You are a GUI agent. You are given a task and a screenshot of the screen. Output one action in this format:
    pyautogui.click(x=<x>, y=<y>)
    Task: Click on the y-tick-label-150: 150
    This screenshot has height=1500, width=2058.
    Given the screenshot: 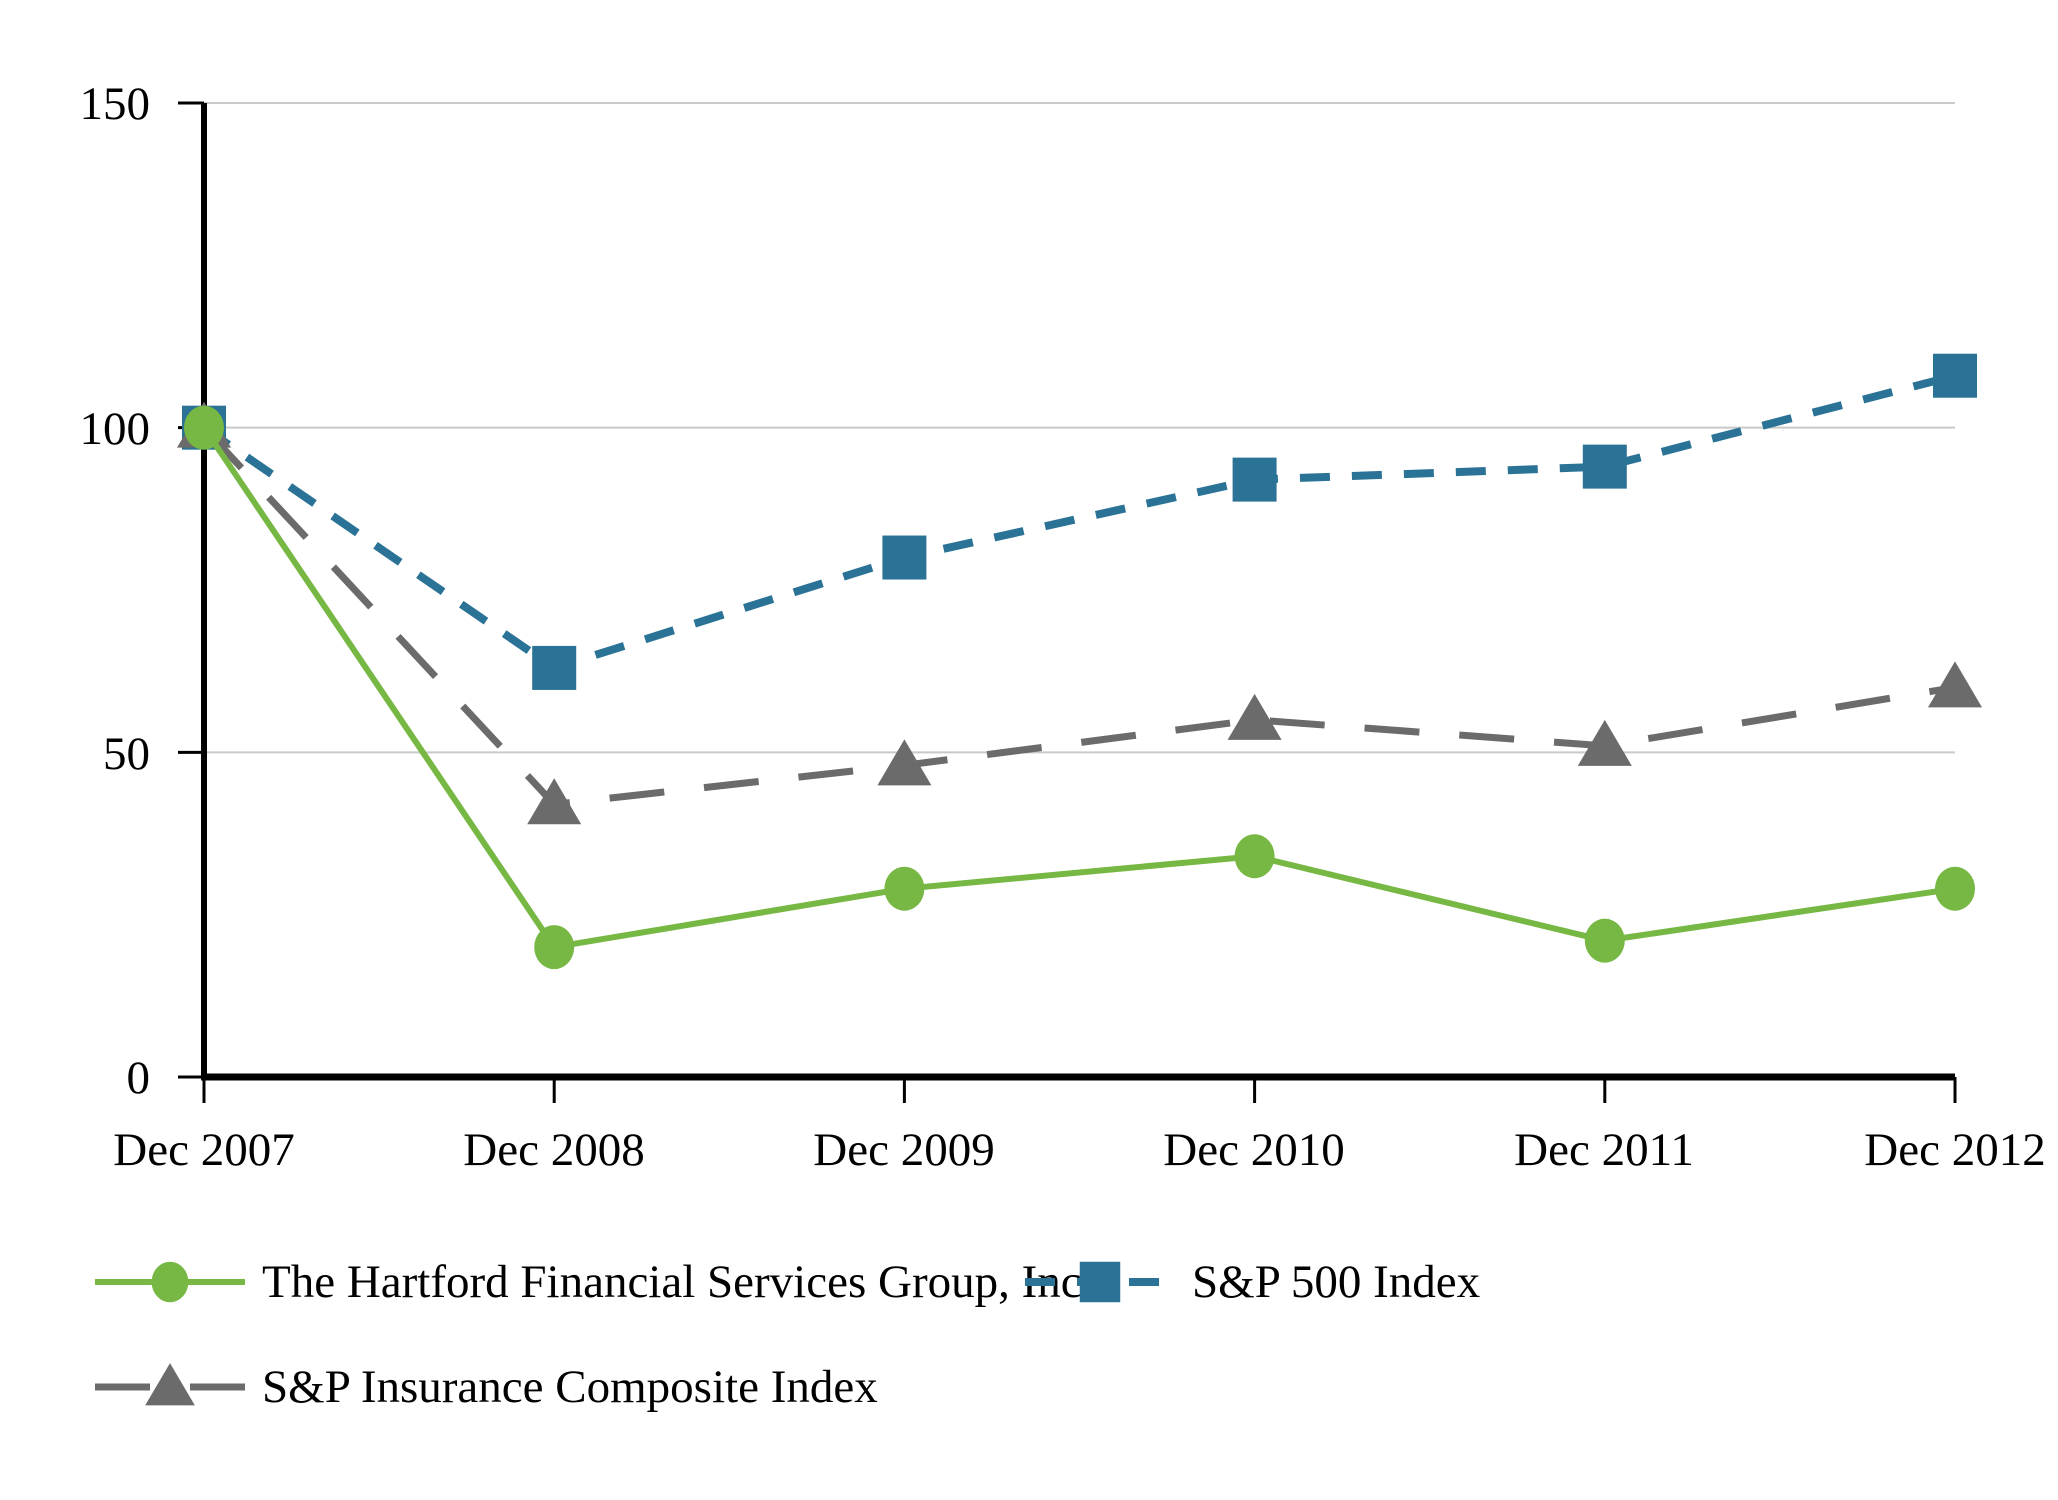 What is the action you would take?
    pyautogui.click(x=115, y=104)
    